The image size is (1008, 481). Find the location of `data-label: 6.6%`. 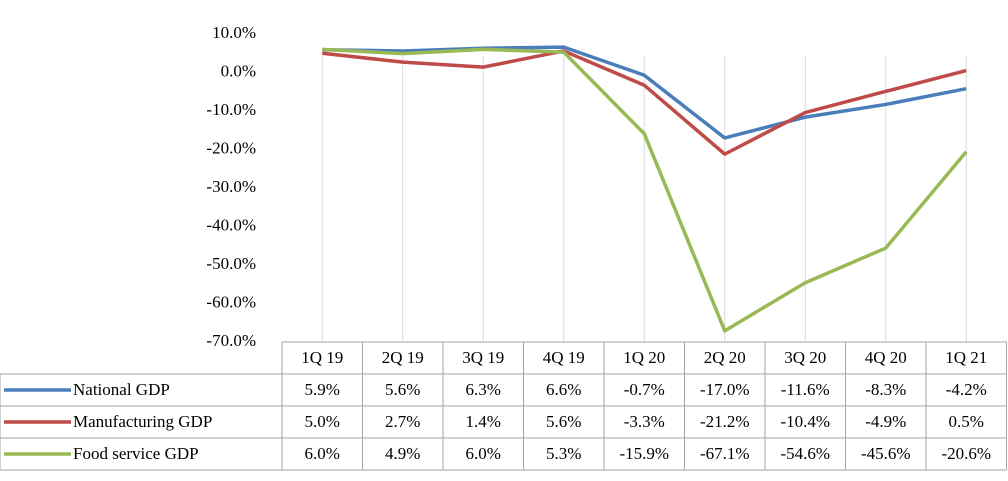

data-label: 6.6% is located at coordinates (563, 389).